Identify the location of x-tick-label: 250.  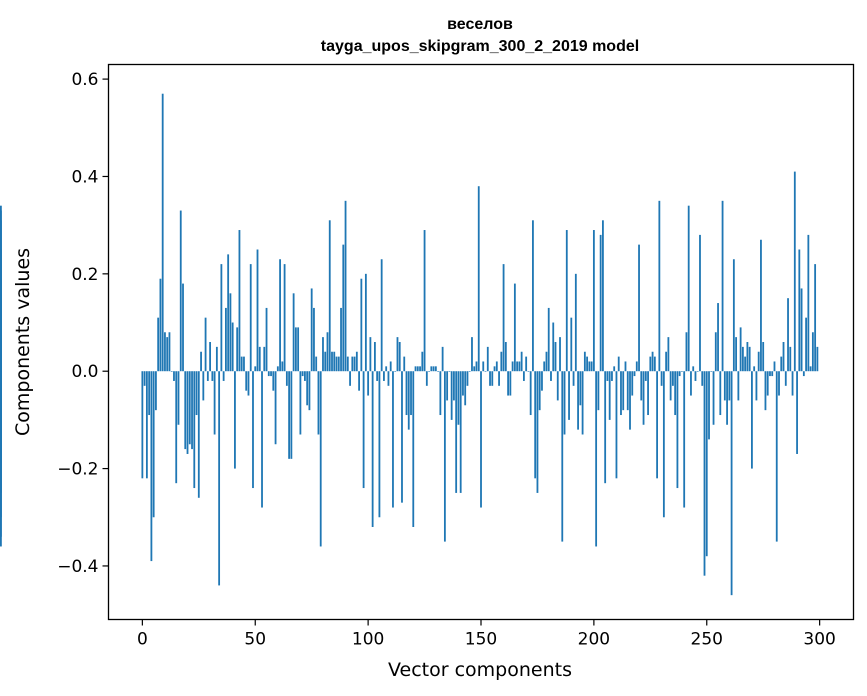
(707, 640).